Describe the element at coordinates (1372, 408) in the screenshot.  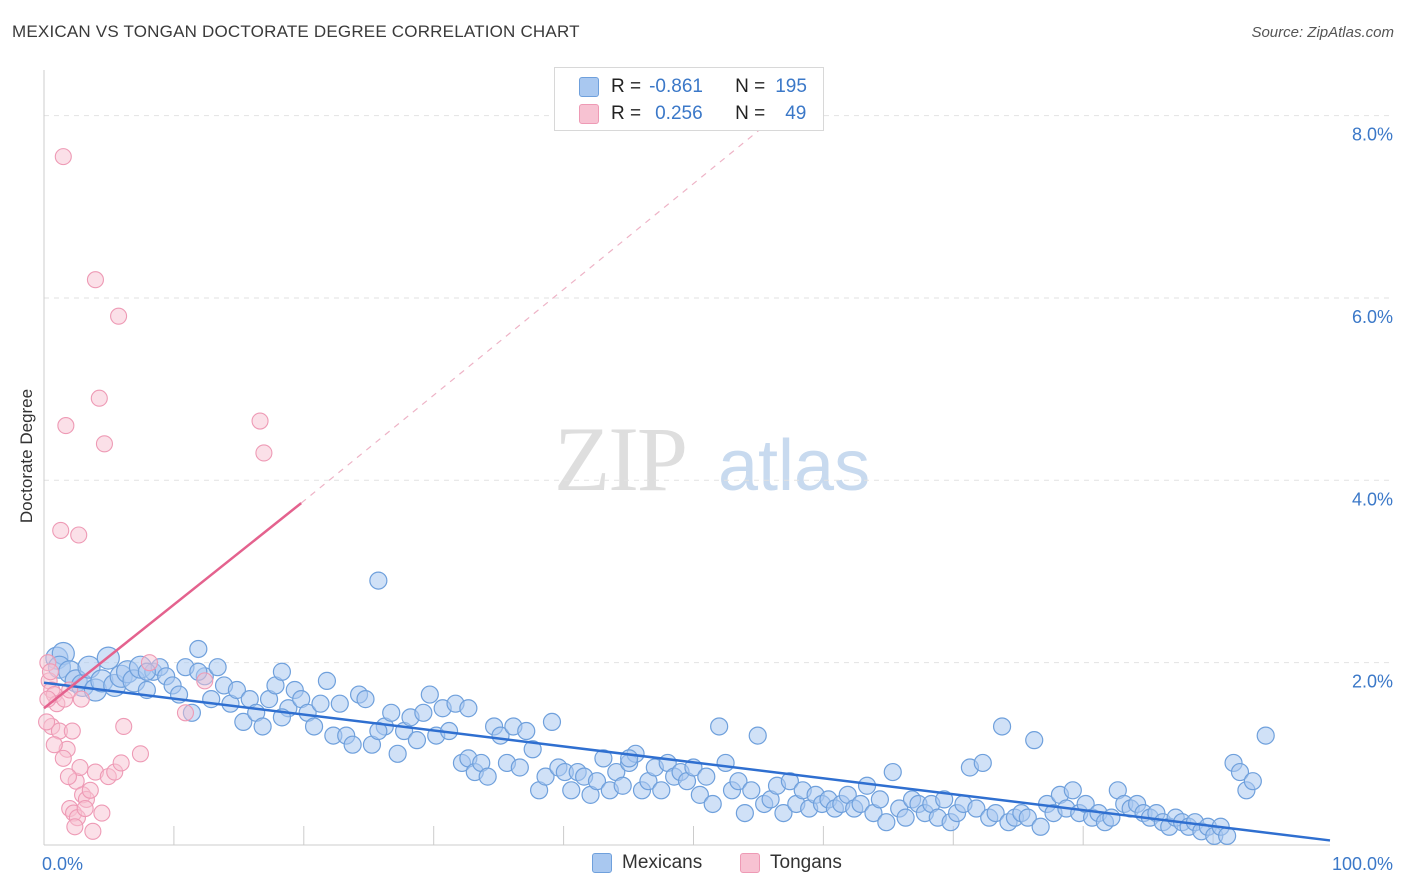
I see `y-tick-labels: 2.0% 4.0% 6.0% 8.0%` at that location.